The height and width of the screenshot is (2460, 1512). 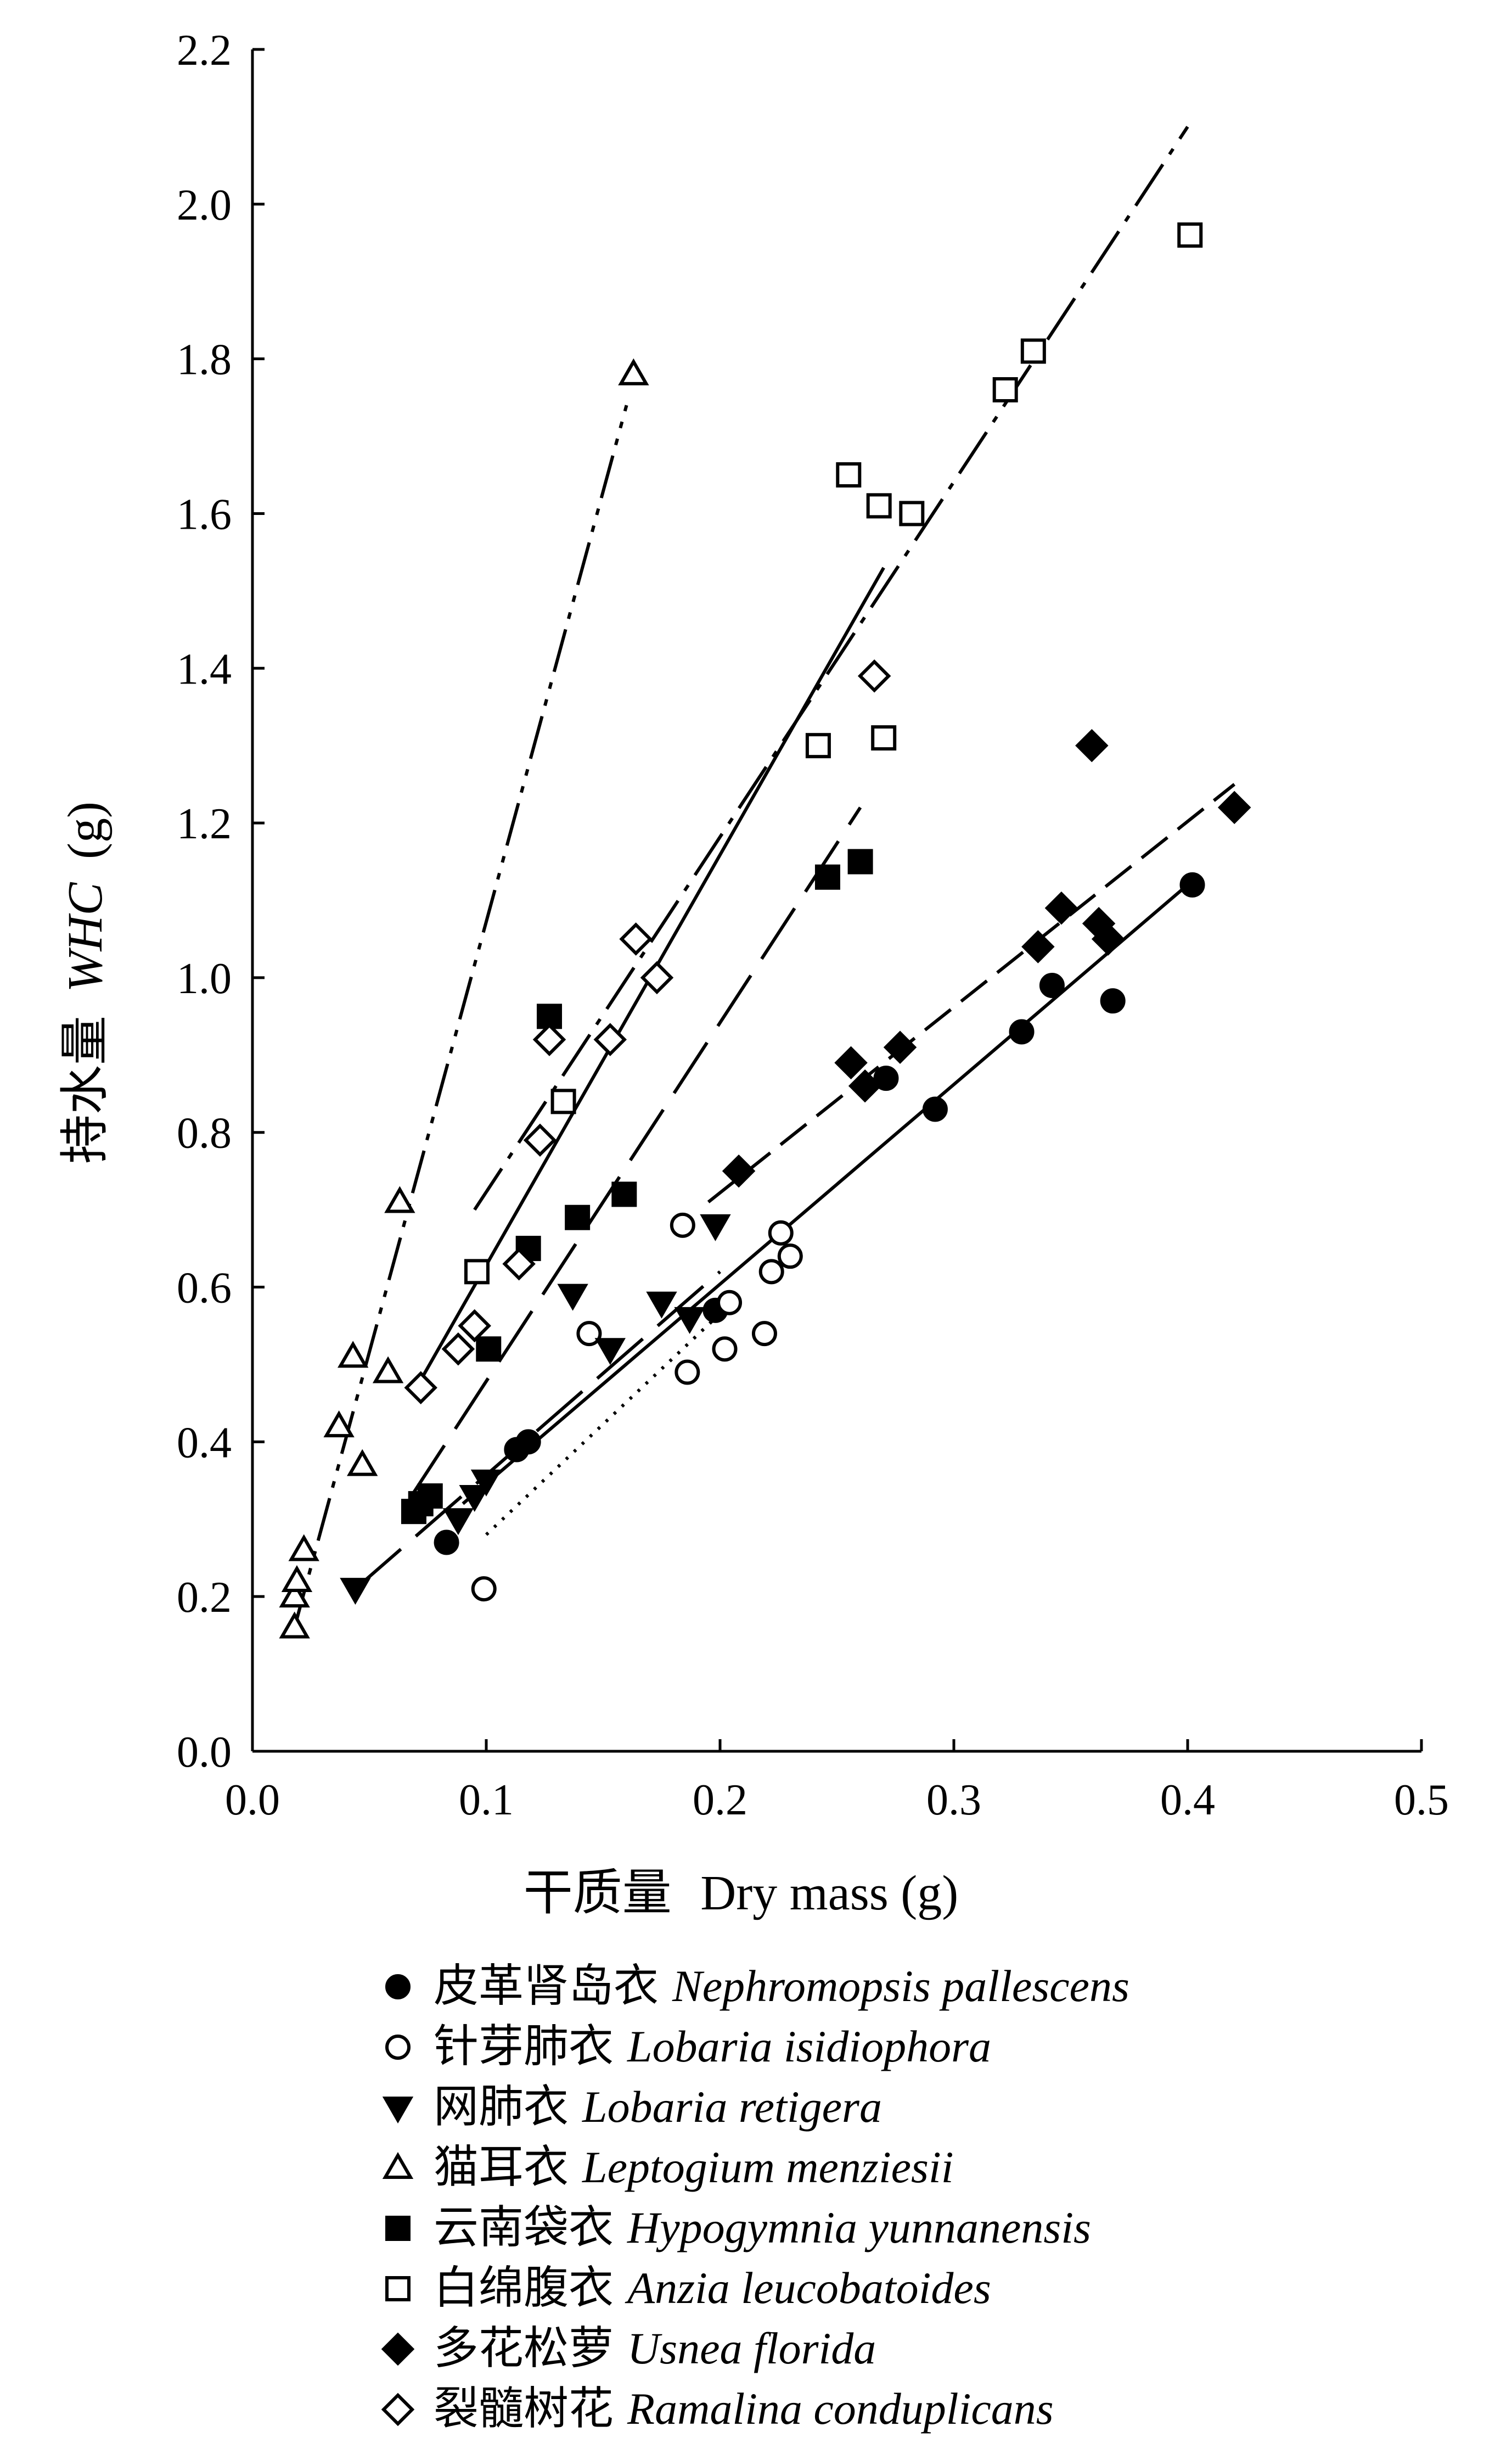 I want to click on y-tick-label: 0.8, so click(x=204, y=1133).